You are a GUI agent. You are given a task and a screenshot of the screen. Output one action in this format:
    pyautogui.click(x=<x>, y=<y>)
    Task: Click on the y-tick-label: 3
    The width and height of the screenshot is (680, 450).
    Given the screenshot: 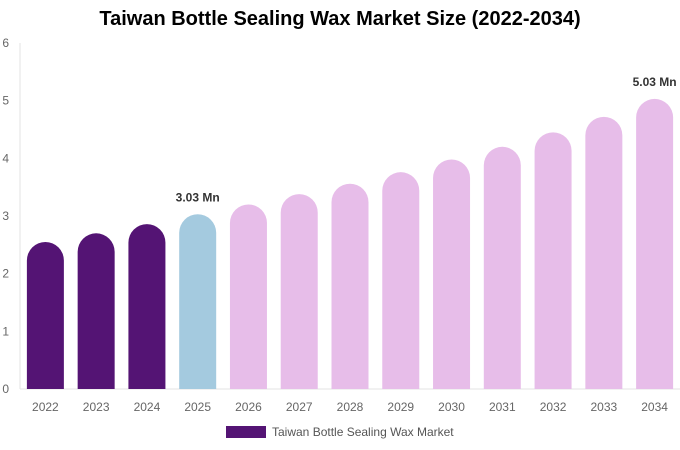 What is the action you would take?
    pyautogui.click(x=5, y=216)
    